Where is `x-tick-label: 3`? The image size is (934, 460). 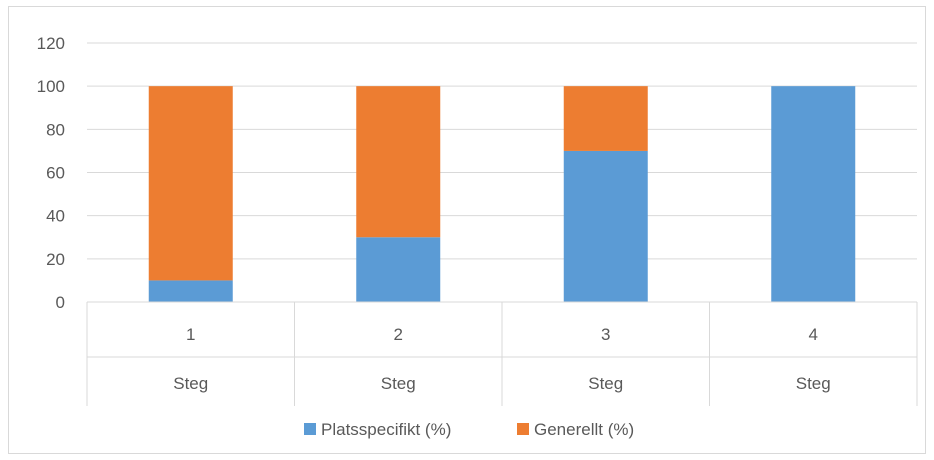
x-tick-label: 3 is located at coordinates (605, 334).